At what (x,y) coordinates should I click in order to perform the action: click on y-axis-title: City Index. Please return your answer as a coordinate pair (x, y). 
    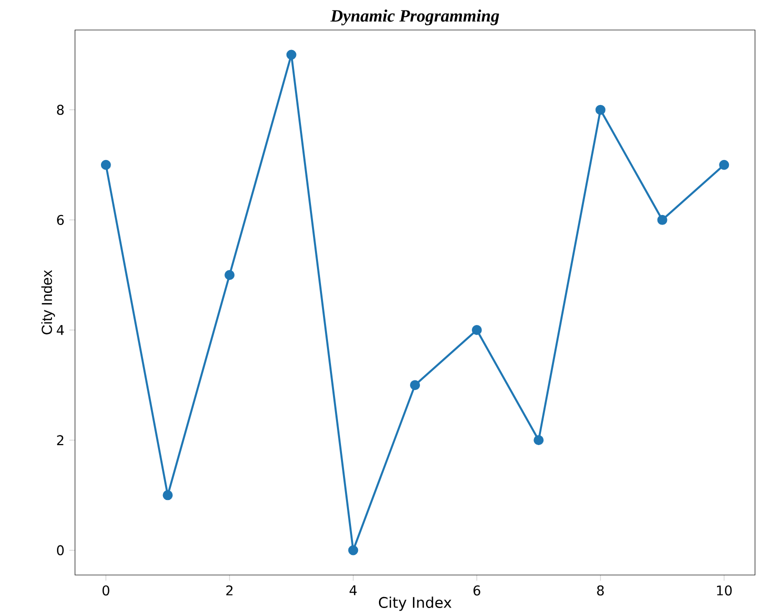
    Looking at the image, I should click on (48, 302).